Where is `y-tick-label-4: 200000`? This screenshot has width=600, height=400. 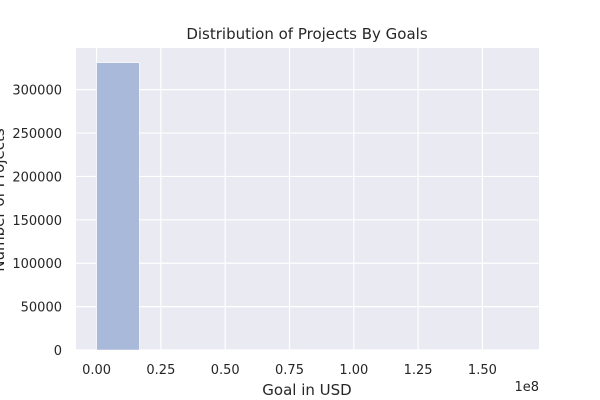 y-tick-label-4: 200000 is located at coordinates (37, 177).